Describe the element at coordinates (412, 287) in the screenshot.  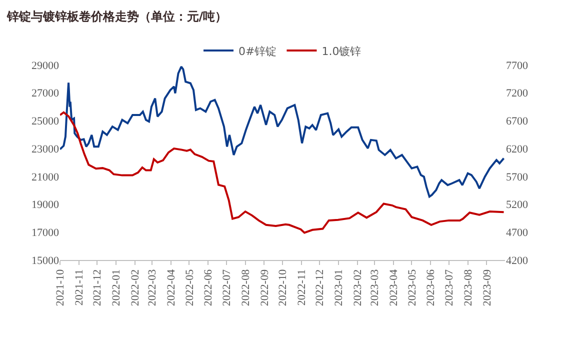
I see `x-tick-label: 2023-05` at that location.